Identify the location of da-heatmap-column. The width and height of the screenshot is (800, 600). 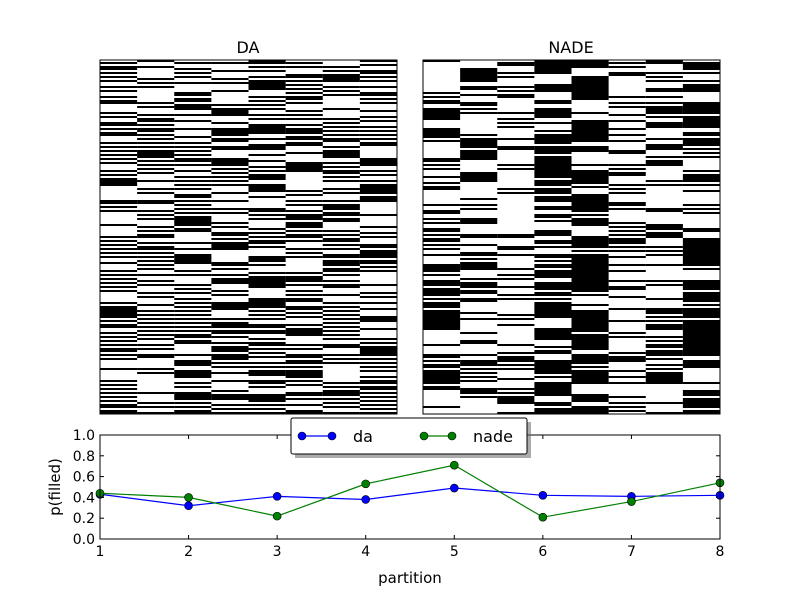
(193, 238).